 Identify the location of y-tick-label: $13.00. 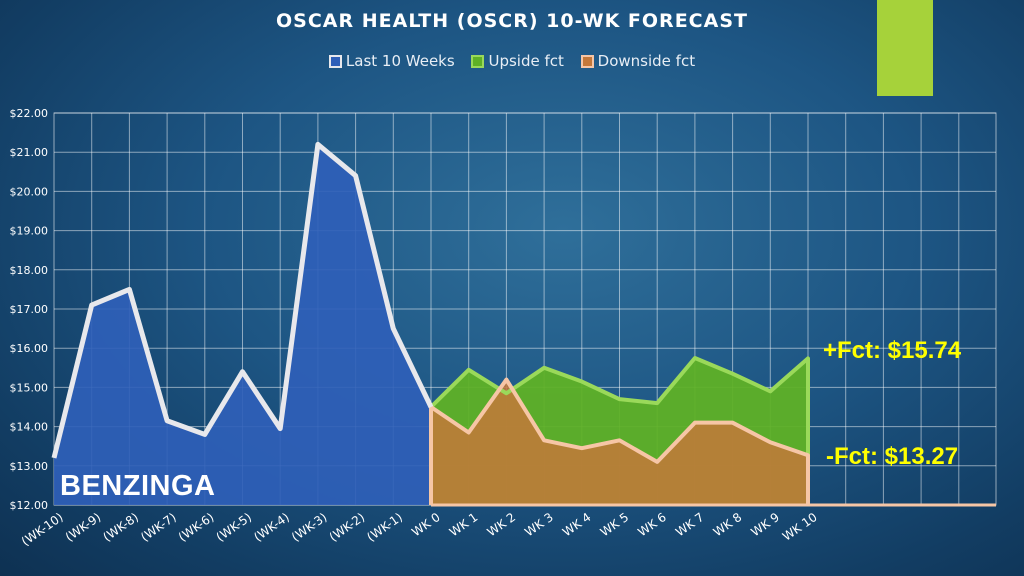
(29, 466).